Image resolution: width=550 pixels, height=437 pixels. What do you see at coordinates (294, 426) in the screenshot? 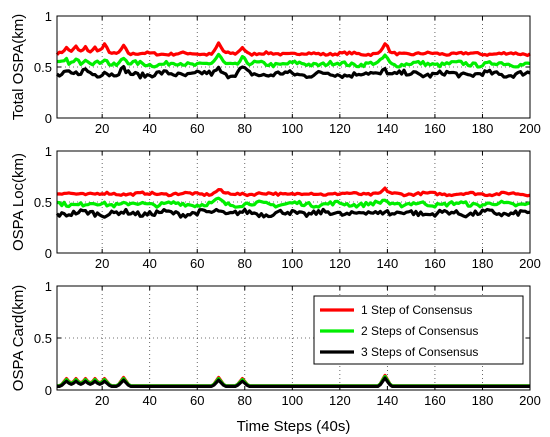
I see `x-axis-label: Time Steps (40s)` at bounding box center [294, 426].